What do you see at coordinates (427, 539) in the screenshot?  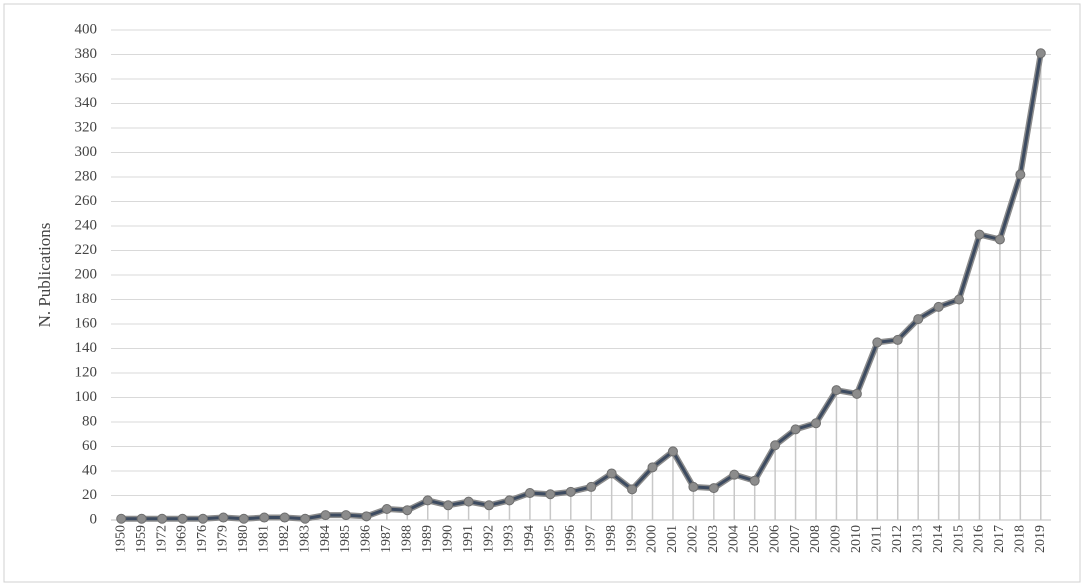 I see `x-tick-label: 1989` at bounding box center [427, 539].